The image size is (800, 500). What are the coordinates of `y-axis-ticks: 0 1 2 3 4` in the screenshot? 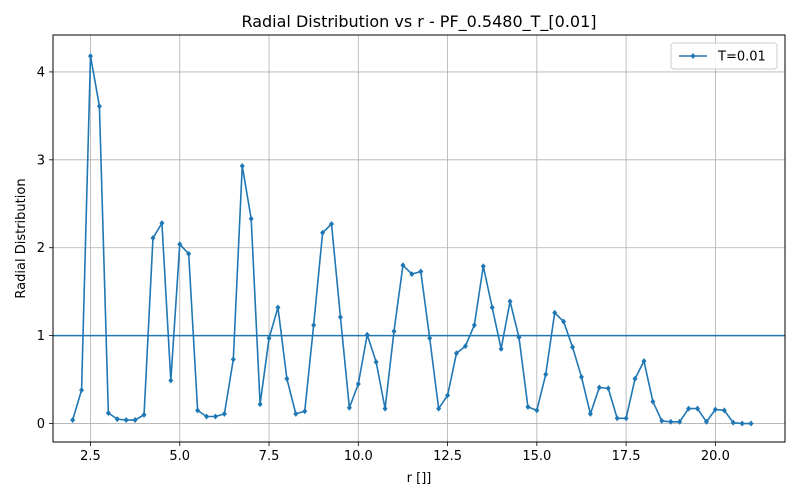 It's located at (45, 248).